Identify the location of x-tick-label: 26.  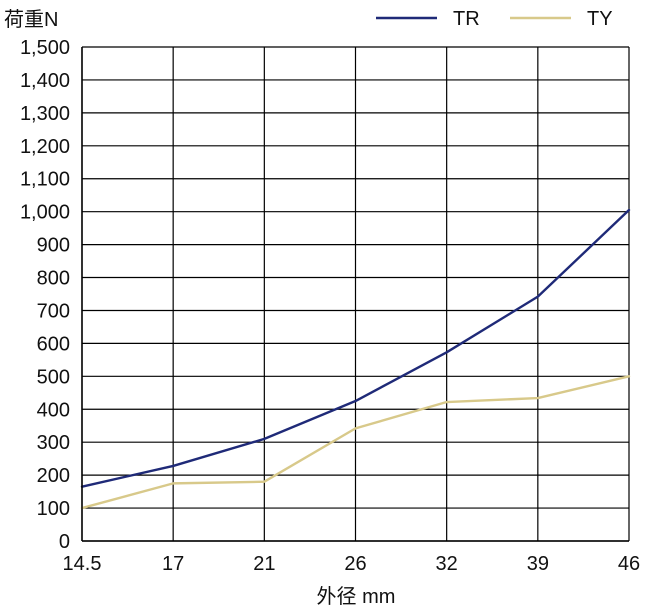
(355, 564).